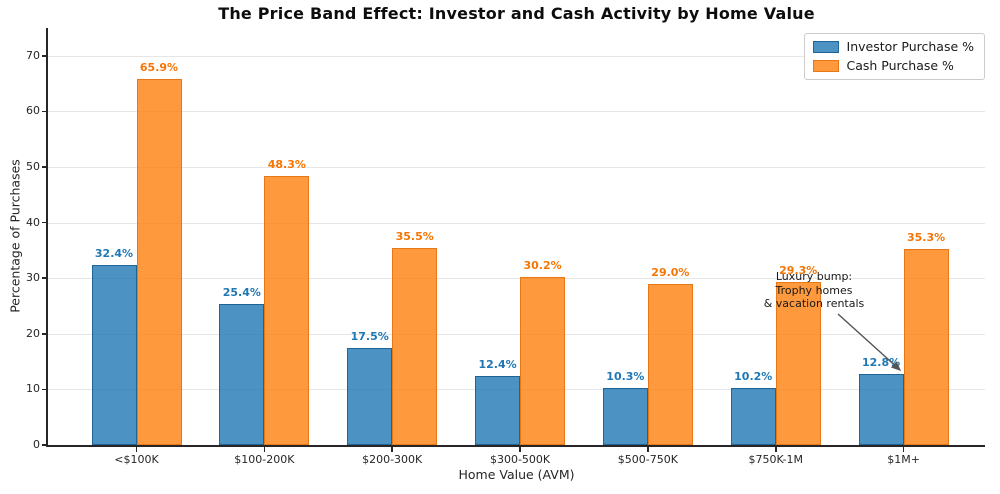 The image size is (1000, 494). Describe the element at coordinates (903, 459) in the screenshot. I see `x-tick-label-6: $1M+` at that location.